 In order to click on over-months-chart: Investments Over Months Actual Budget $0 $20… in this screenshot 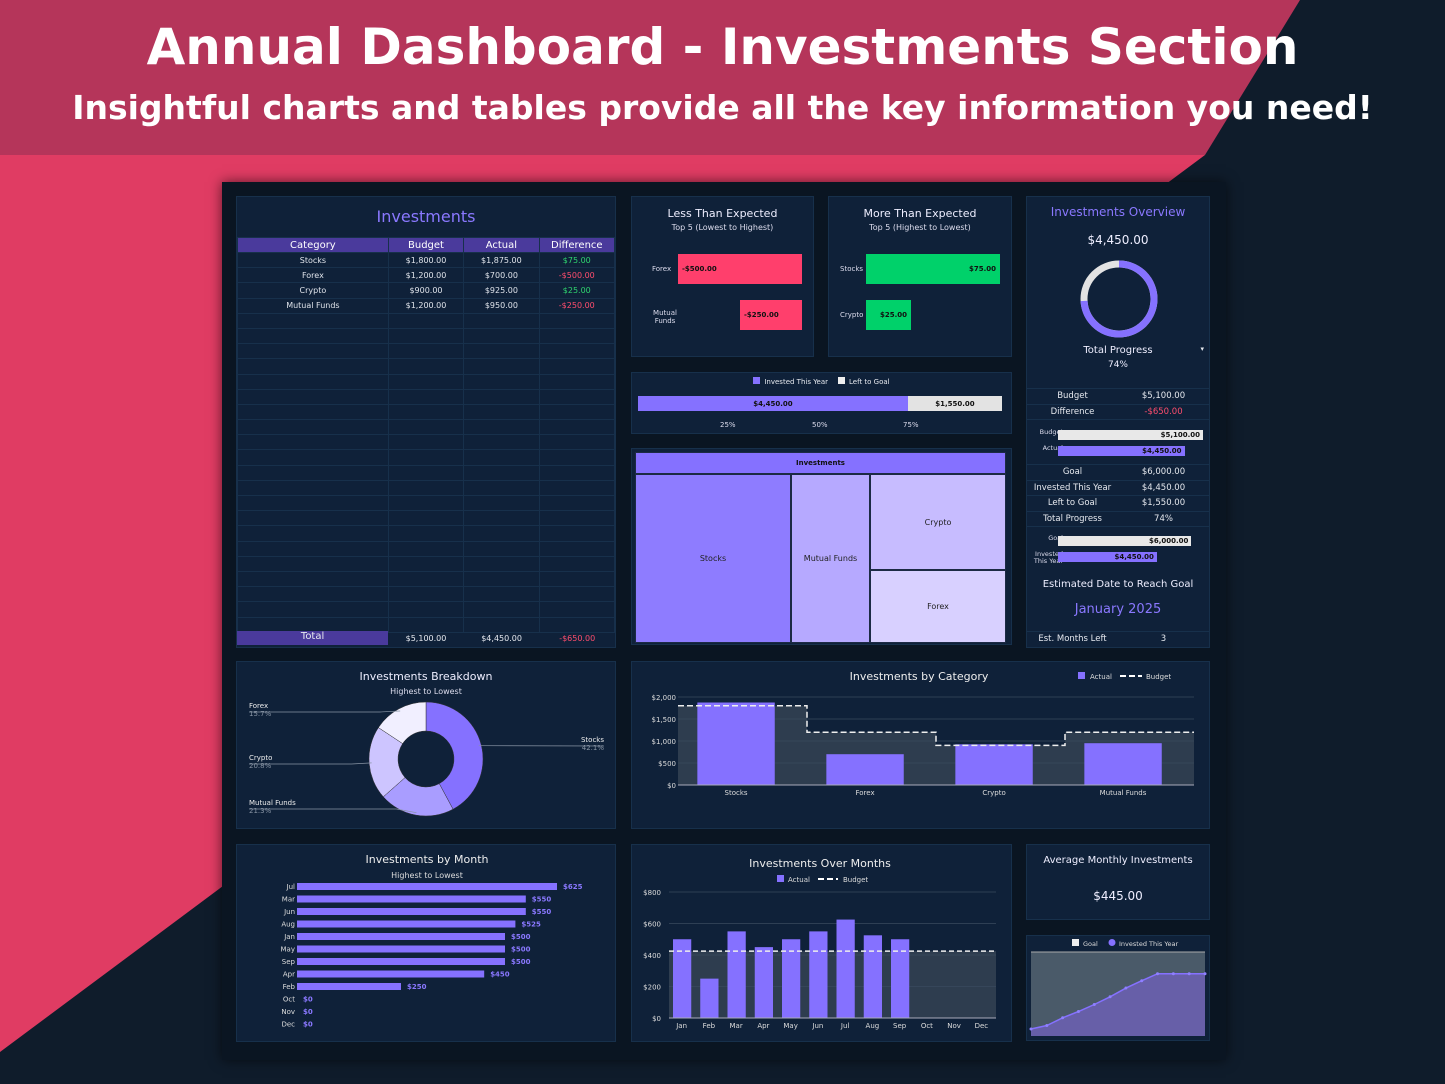, I will do `click(819, 943)`.